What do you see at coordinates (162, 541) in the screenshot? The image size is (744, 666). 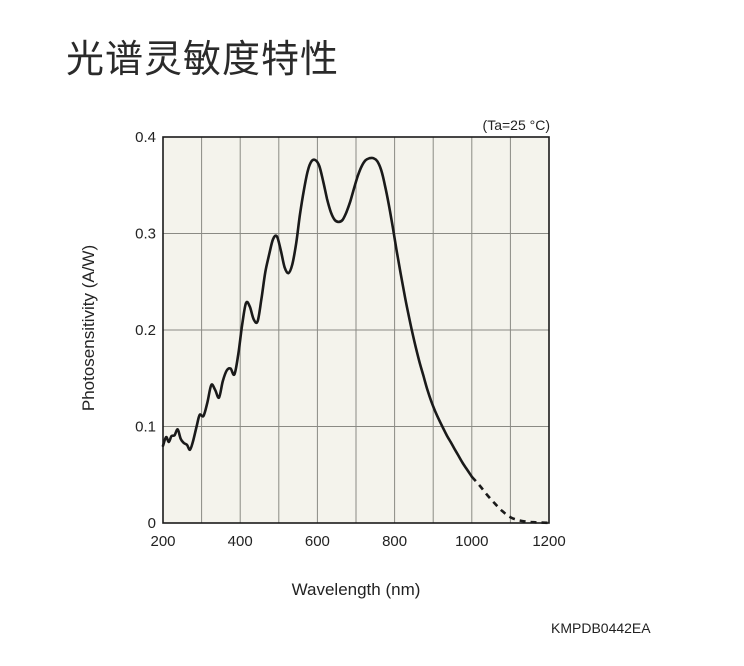 I see `x-tick-label: 200` at bounding box center [162, 541].